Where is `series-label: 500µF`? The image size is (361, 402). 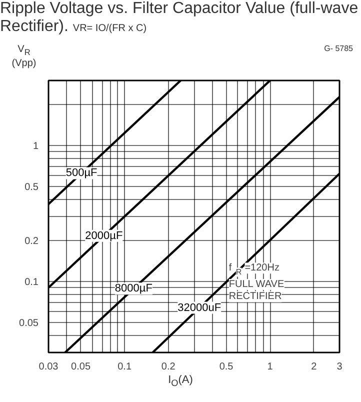
series-label: 500µF is located at coordinates (82, 173).